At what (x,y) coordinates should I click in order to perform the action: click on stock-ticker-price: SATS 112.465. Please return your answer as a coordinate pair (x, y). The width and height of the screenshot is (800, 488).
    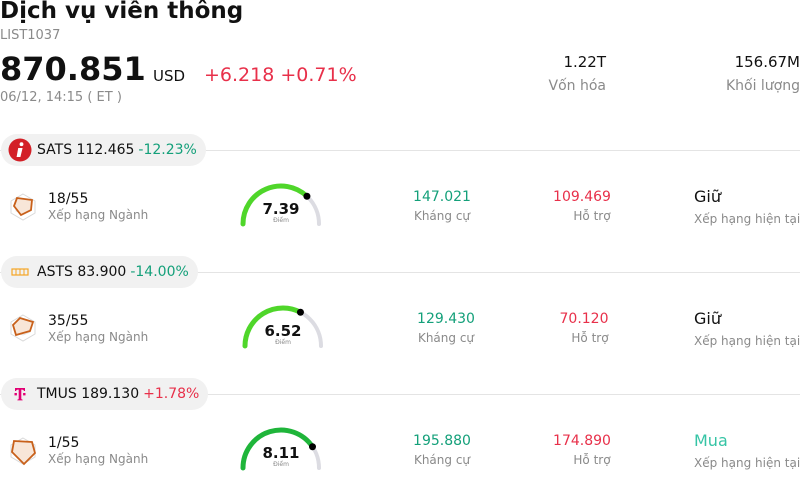
    Looking at the image, I should click on (86, 150).